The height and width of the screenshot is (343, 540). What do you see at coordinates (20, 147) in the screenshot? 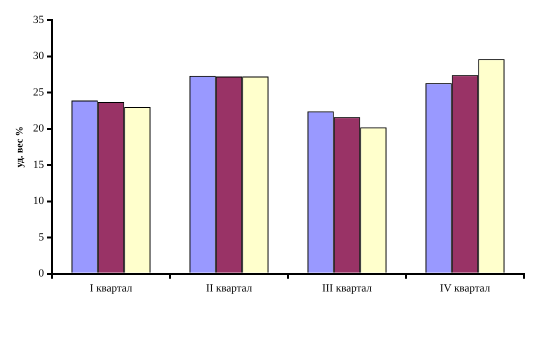
I see `y-axis-title: уд. вес %` at bounding box center [20, 147].